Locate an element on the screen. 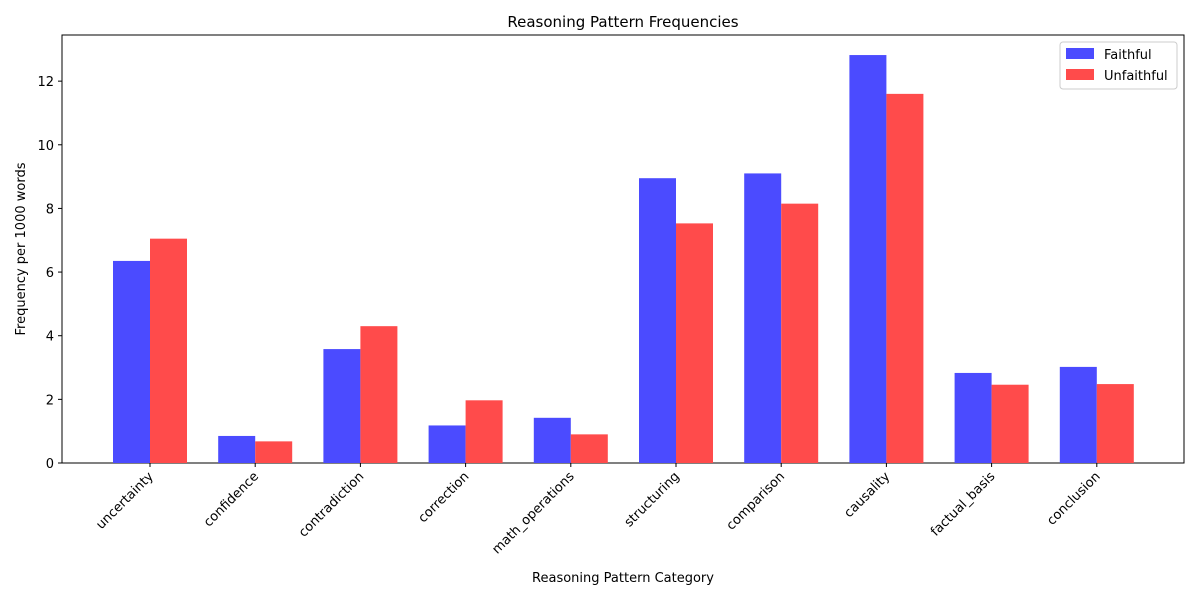  bar-faithful-correction is located at coordinates (447, 444).